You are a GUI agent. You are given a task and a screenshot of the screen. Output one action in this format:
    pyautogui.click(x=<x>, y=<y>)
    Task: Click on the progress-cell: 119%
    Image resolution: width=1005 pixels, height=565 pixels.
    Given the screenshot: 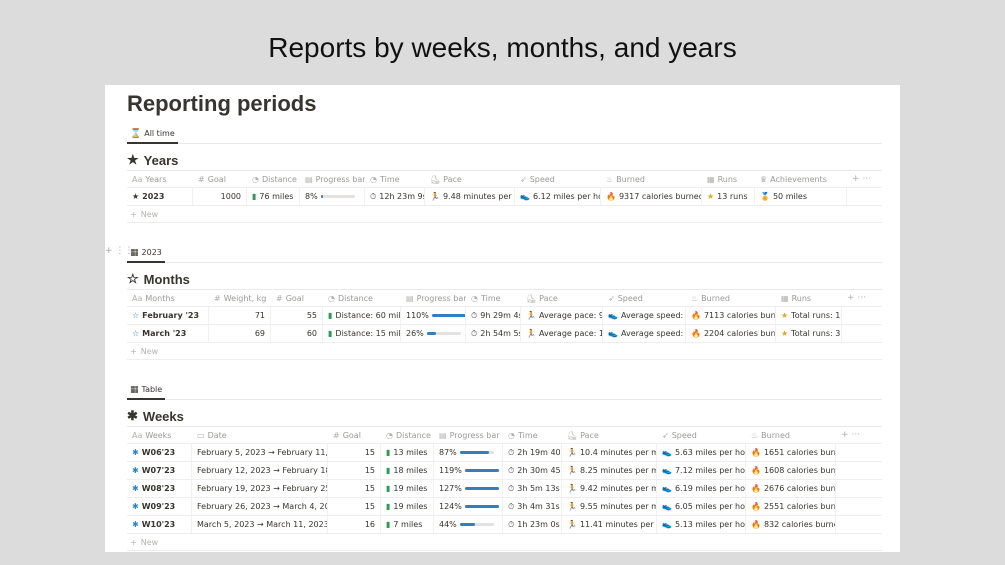 What is the action you would take?
    pyautogui.click(x=468, y=470)
    